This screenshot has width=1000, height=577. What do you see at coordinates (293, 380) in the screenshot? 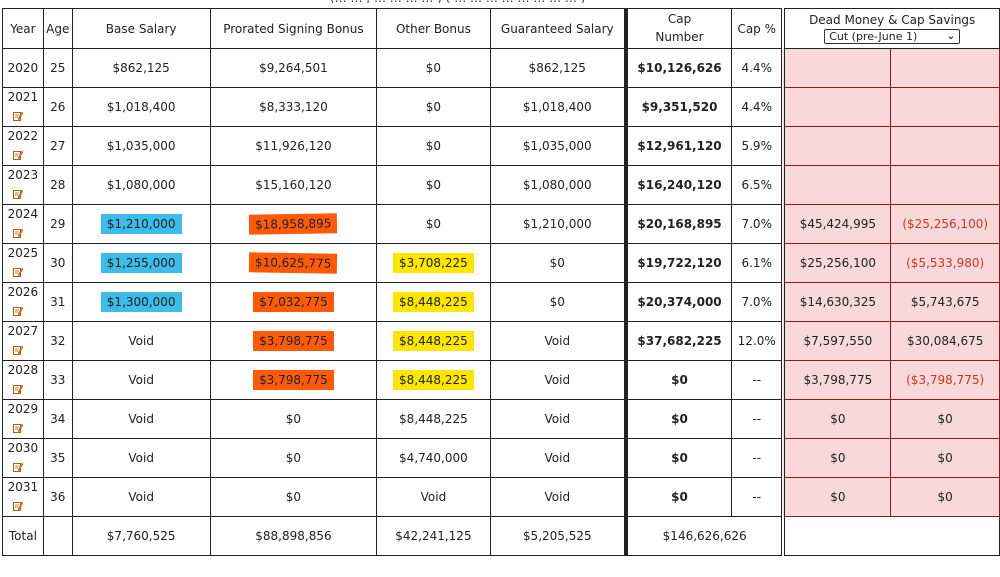
I see `cell-prorated-bonus: $3,798,775` at bounding box center [293, 380].